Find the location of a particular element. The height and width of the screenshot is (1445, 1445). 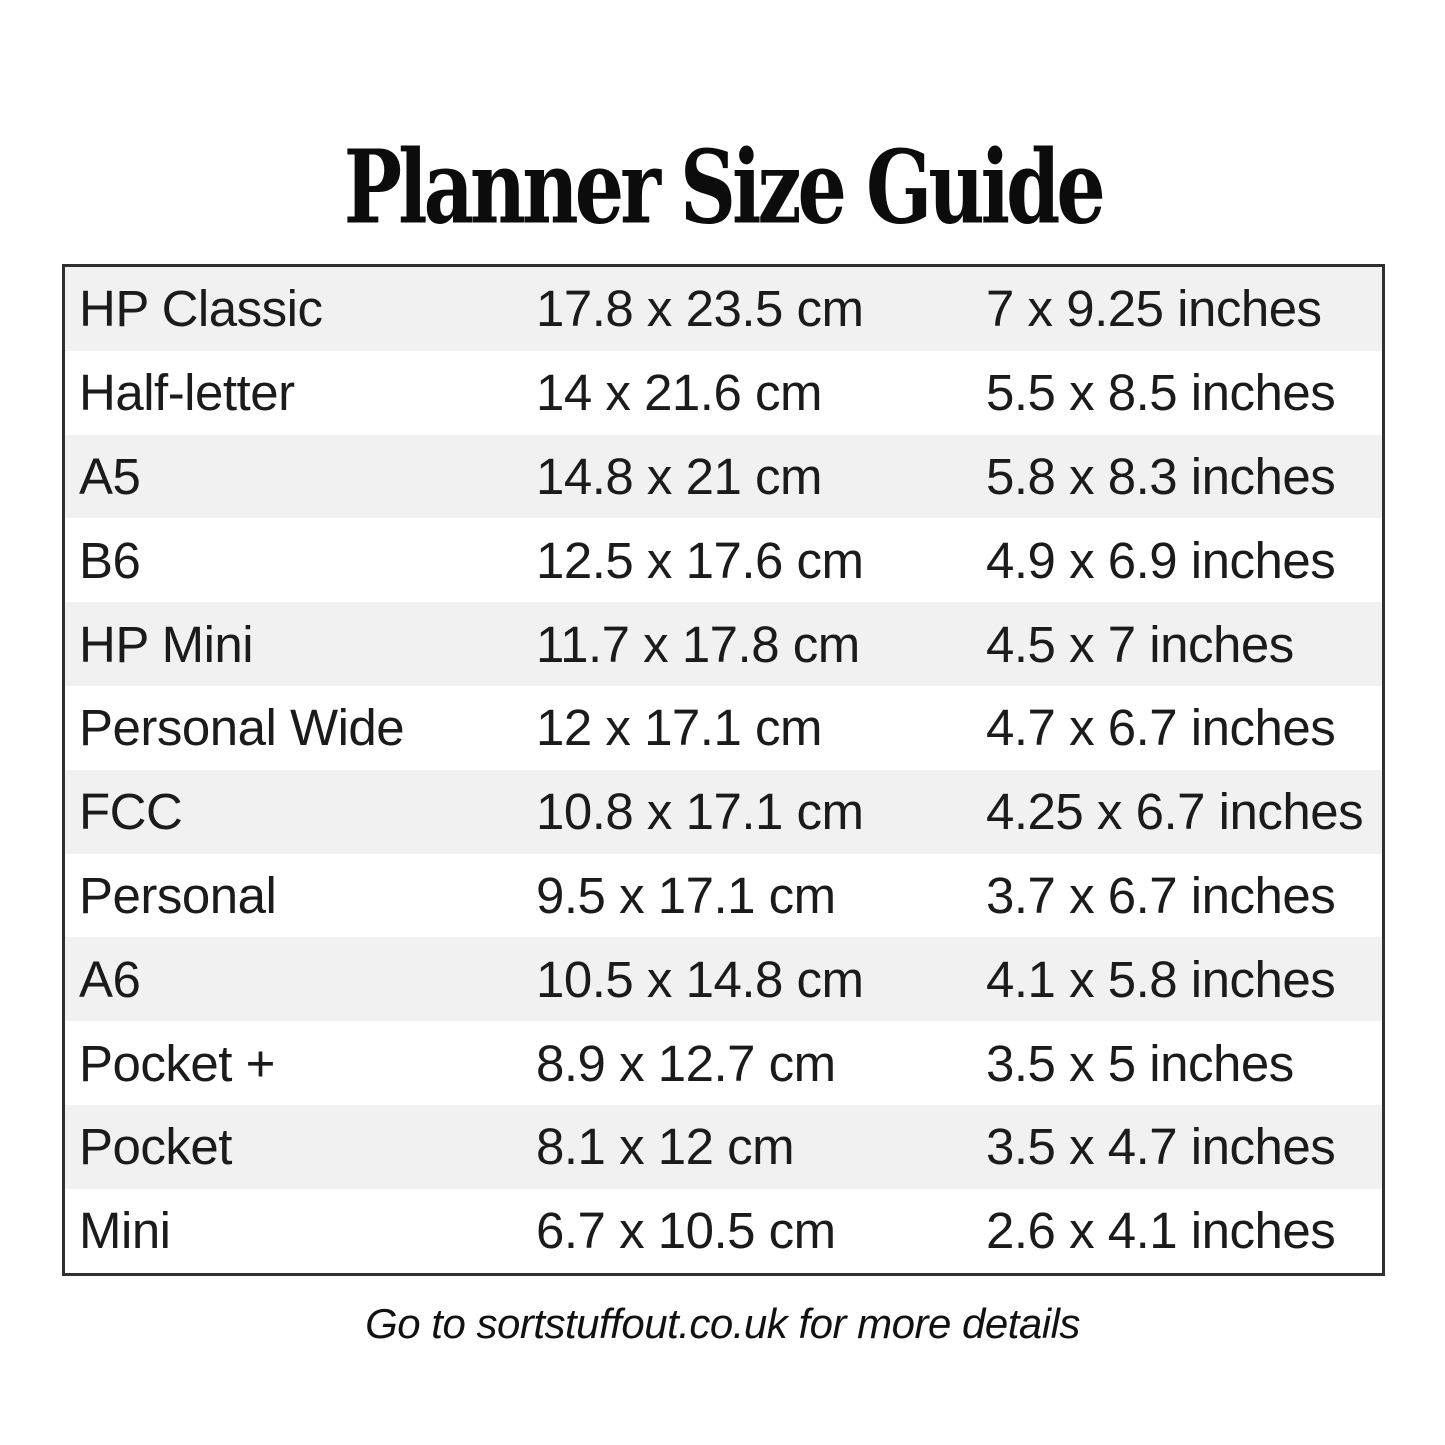

page-title: Planner Size Guide is located at coordinates (724, 187).